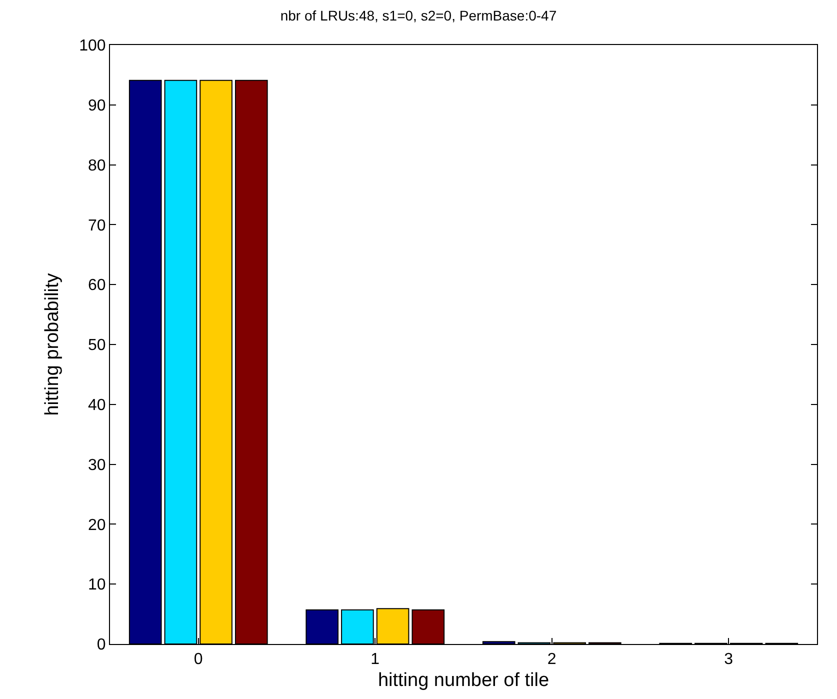  I want to click on x-tick-label: 2, so click(551, 659).